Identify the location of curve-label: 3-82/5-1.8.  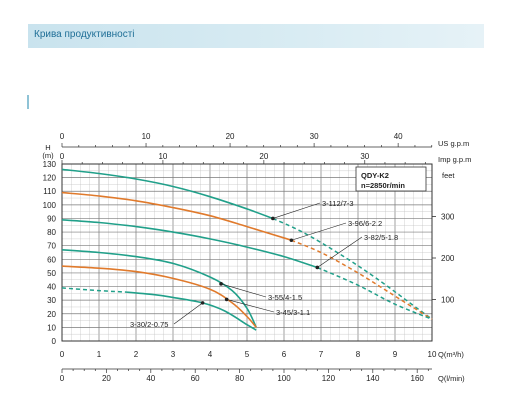
(381, 237).